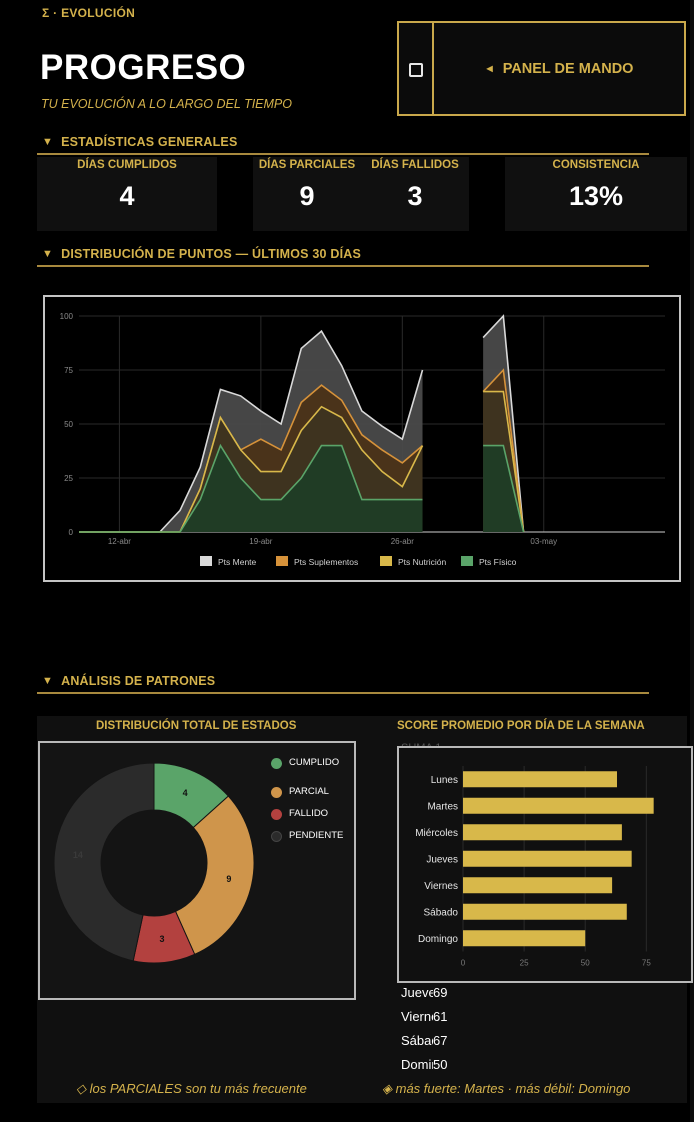 The image size is (694, 1122). I want to click on stat-card-consistencia: CONSISTENCIA 13%, so click(596, 194).